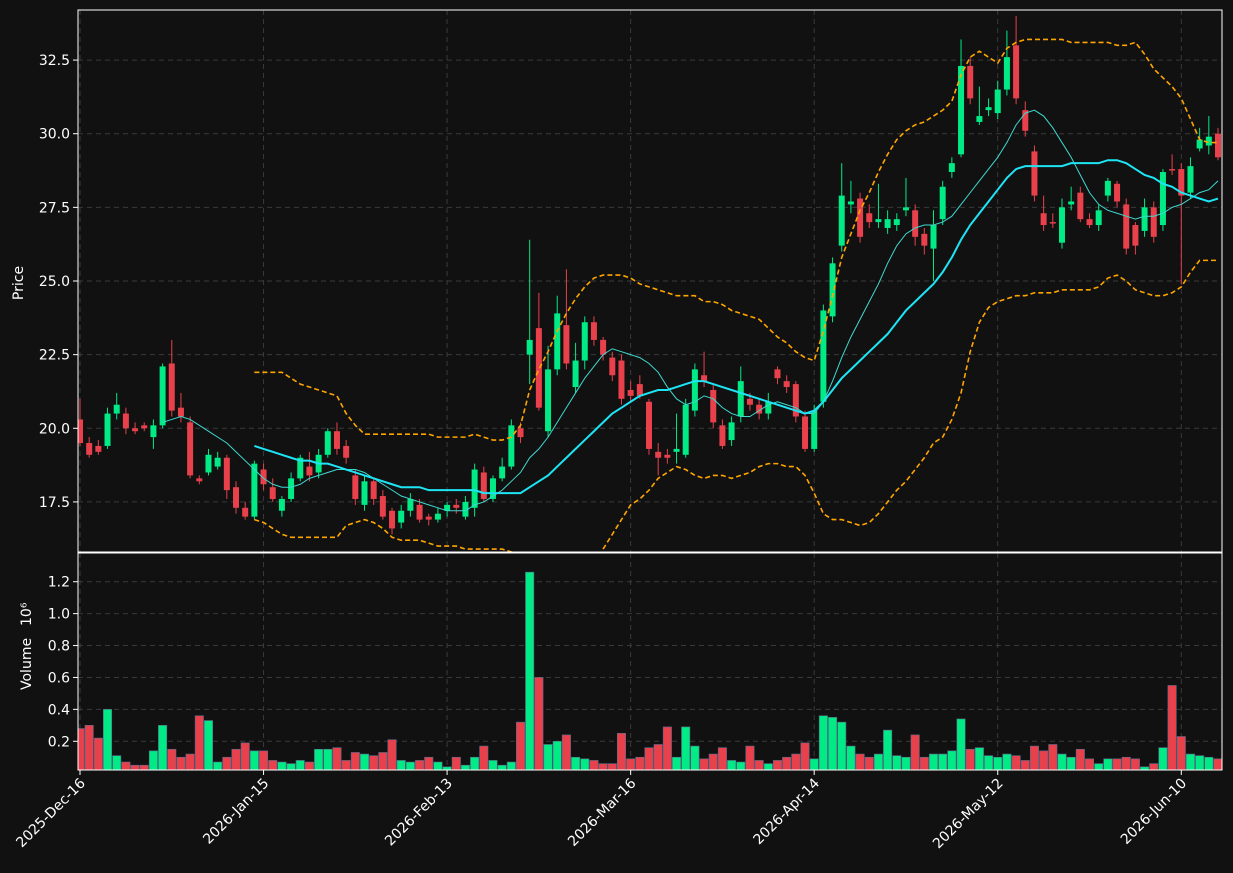 This screenshot has width=1233, height=873. I want to click on y2-tick-label: 0.6, so click(59, 678).